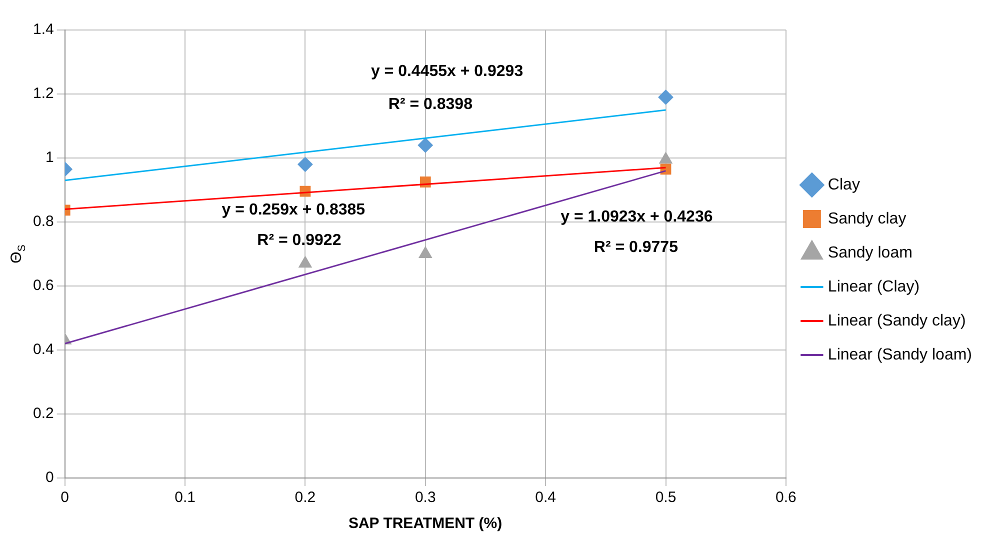 The width and height of the screenshot is (992, 540). What do you see at coordinates (636, 247) in the screenshot?
I see `annotation: R² = 0.9775` at bounding box center [636, 247].